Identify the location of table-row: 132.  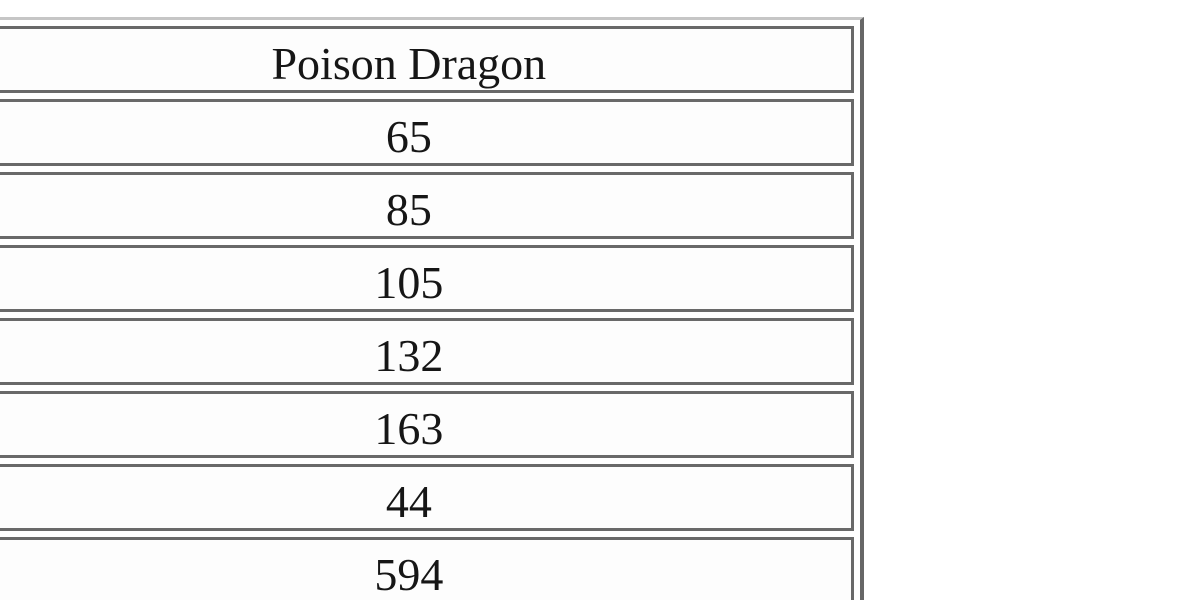
(427, 351).